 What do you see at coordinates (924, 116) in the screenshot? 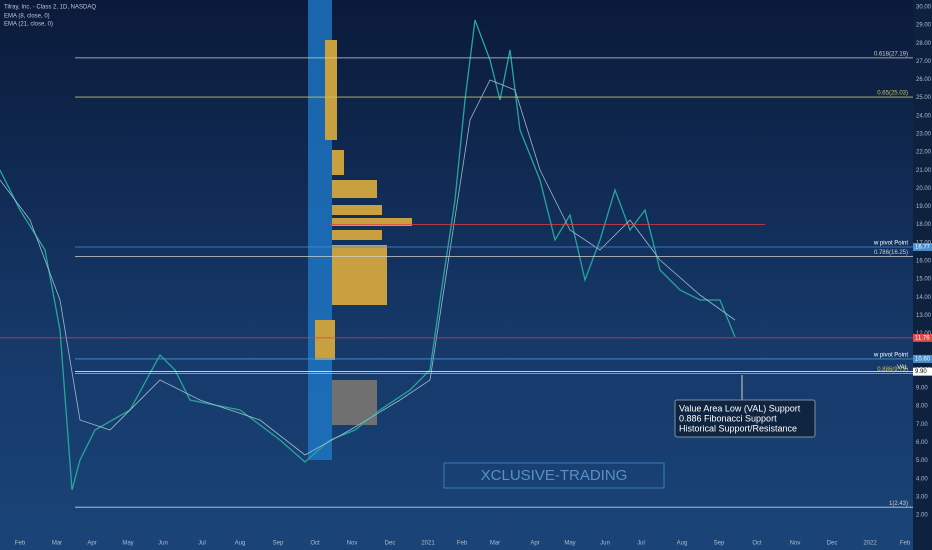
I see `price-tick-label: 24.00` at bounding box center [924, 116].